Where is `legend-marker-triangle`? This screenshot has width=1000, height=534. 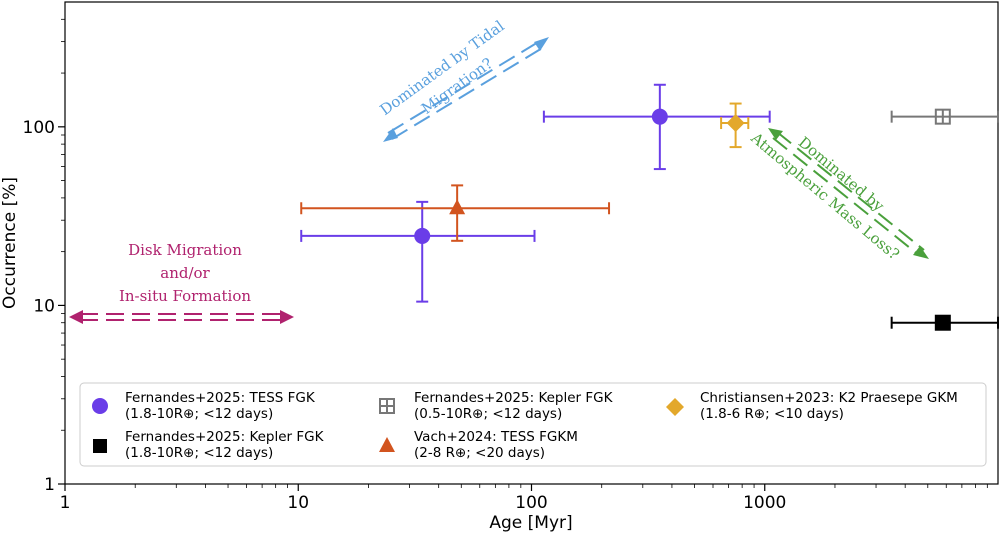 legend-marker-triangle is located at coordinates (387, 444).